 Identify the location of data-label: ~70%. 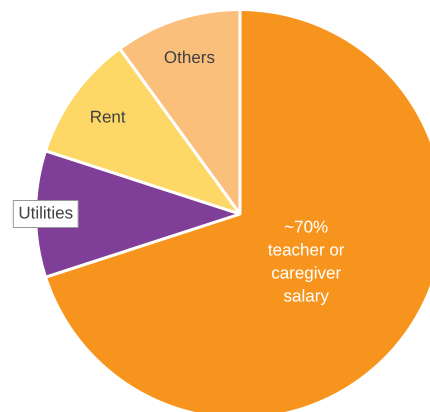
(306, 226).